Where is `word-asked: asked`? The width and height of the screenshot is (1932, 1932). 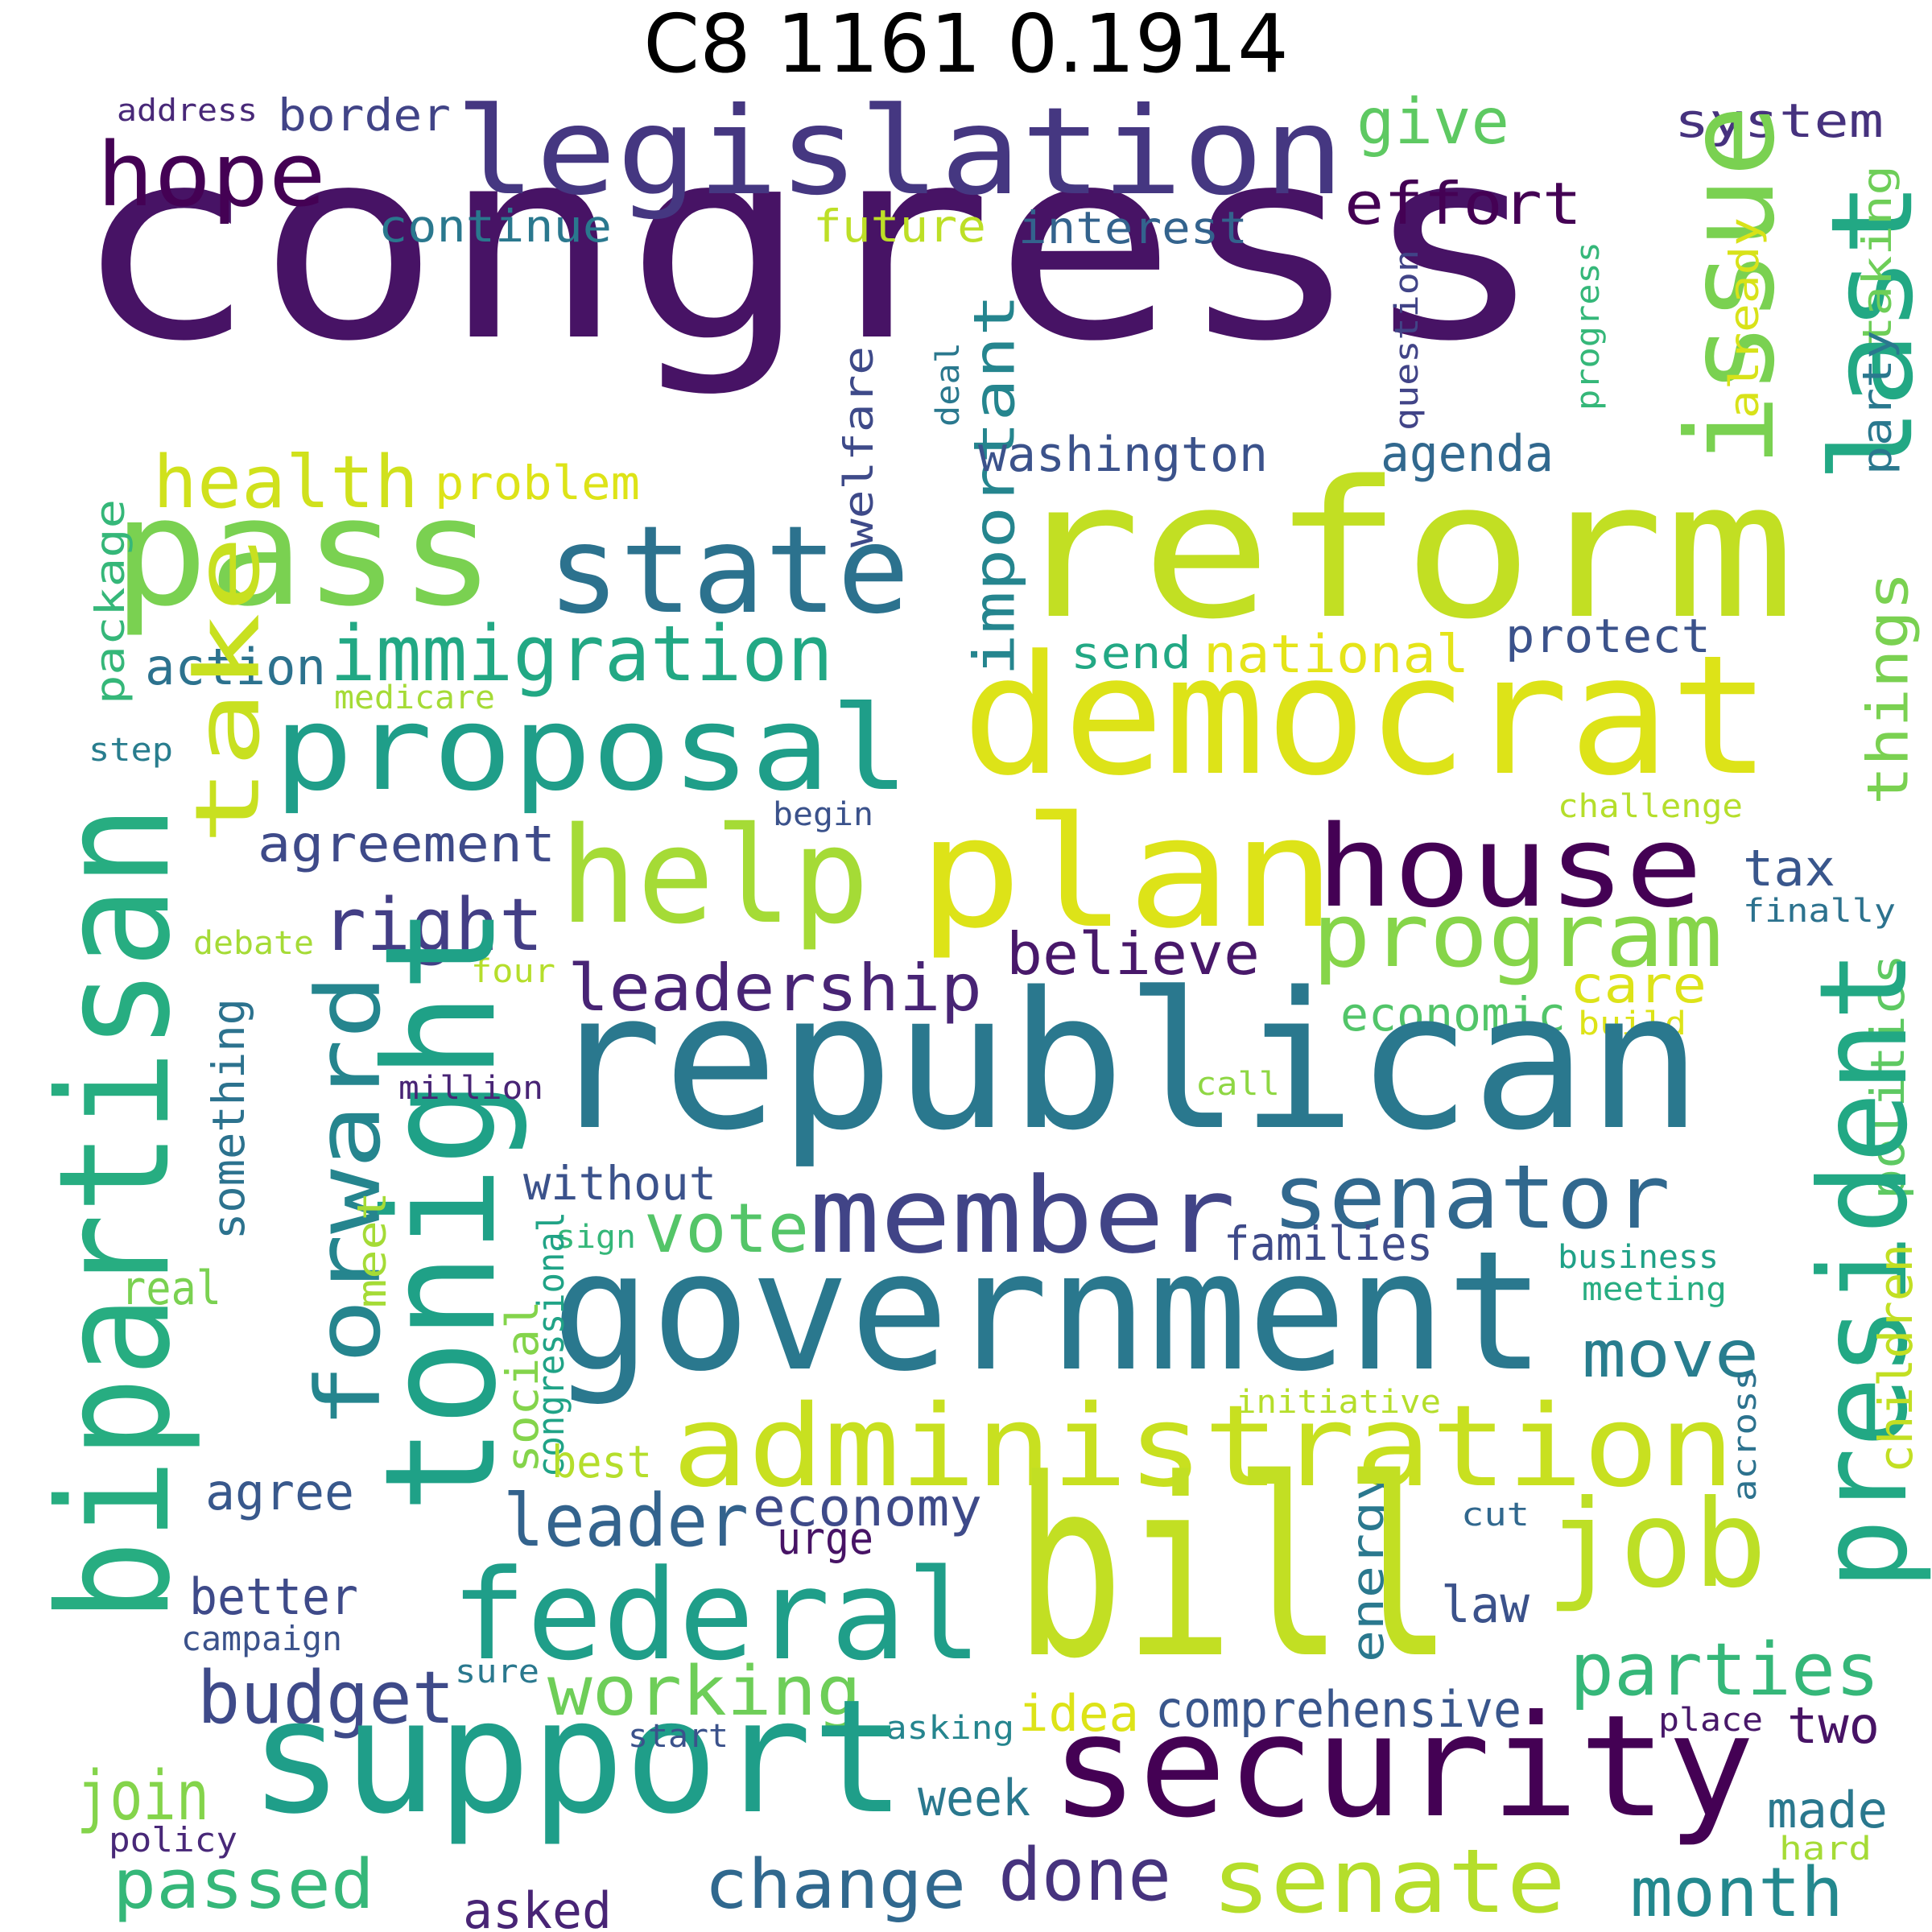 word-asked: asked is located at coordinates (537, 1906).